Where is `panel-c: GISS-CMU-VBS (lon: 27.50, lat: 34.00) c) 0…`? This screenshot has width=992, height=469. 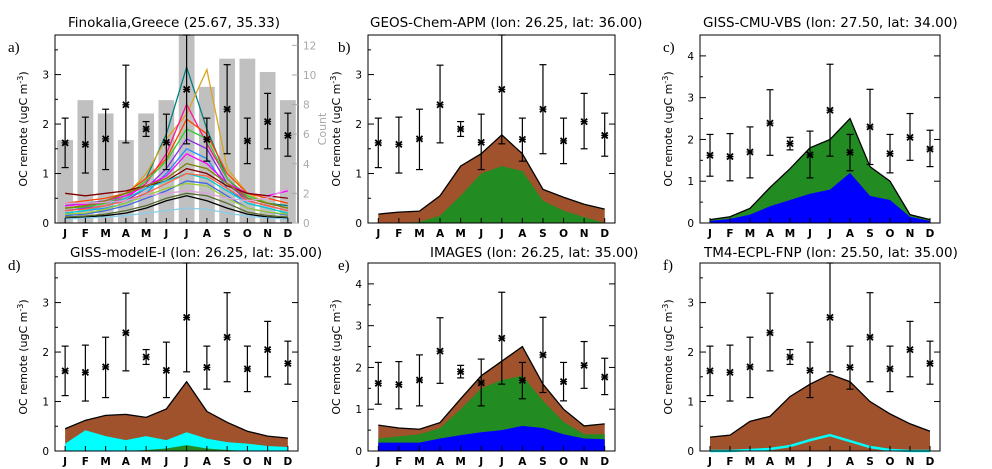
panel-c: GISS-CMU-VBS (lon: 27.50, lat: 34.00) c) 0… is located at coordinates (809, 127).